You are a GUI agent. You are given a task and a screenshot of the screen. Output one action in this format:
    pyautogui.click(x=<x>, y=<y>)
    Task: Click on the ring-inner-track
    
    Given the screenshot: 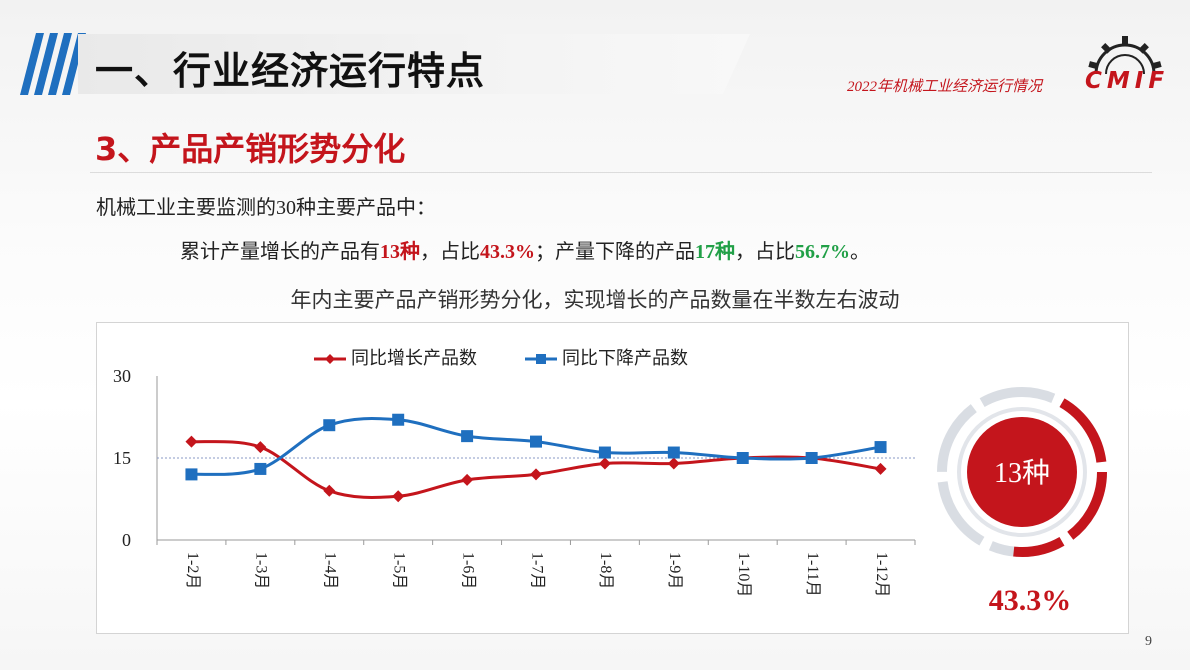 What is the action you would take?
    pyautogui.click(x=1022, y=472)
    